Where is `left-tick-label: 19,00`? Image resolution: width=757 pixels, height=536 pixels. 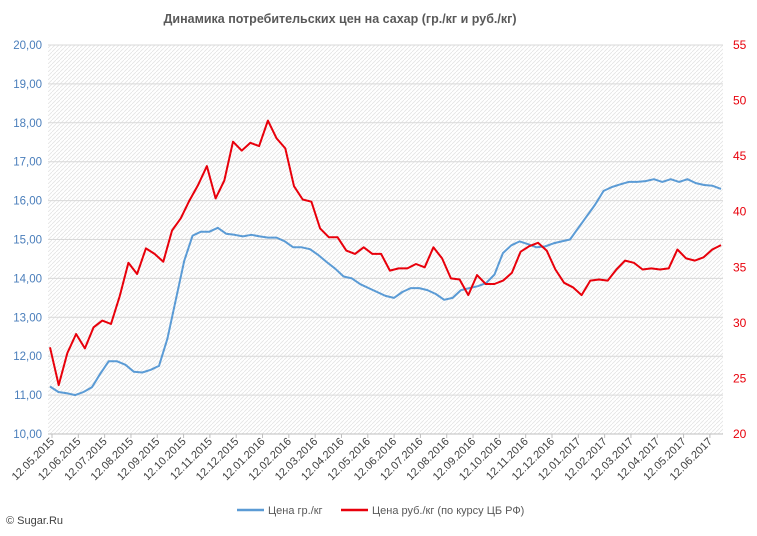
left-tick-label: 19,00 is located at coordinates (27, 85).